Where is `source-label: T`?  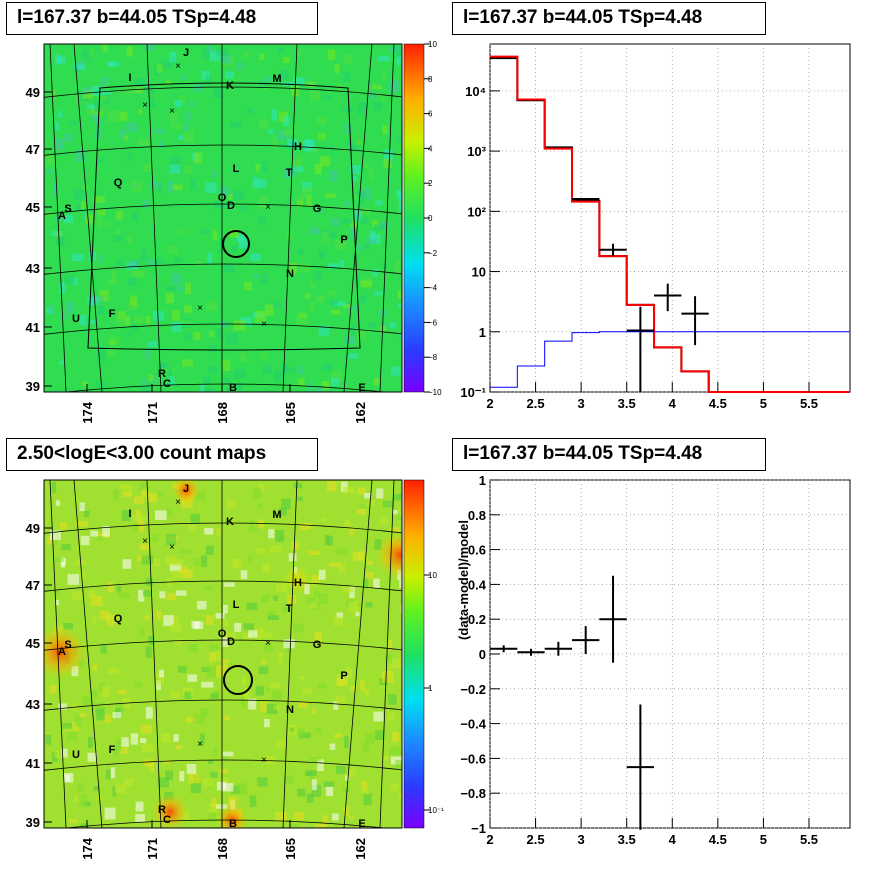
source-label: T is located at coordinates (289, 609).